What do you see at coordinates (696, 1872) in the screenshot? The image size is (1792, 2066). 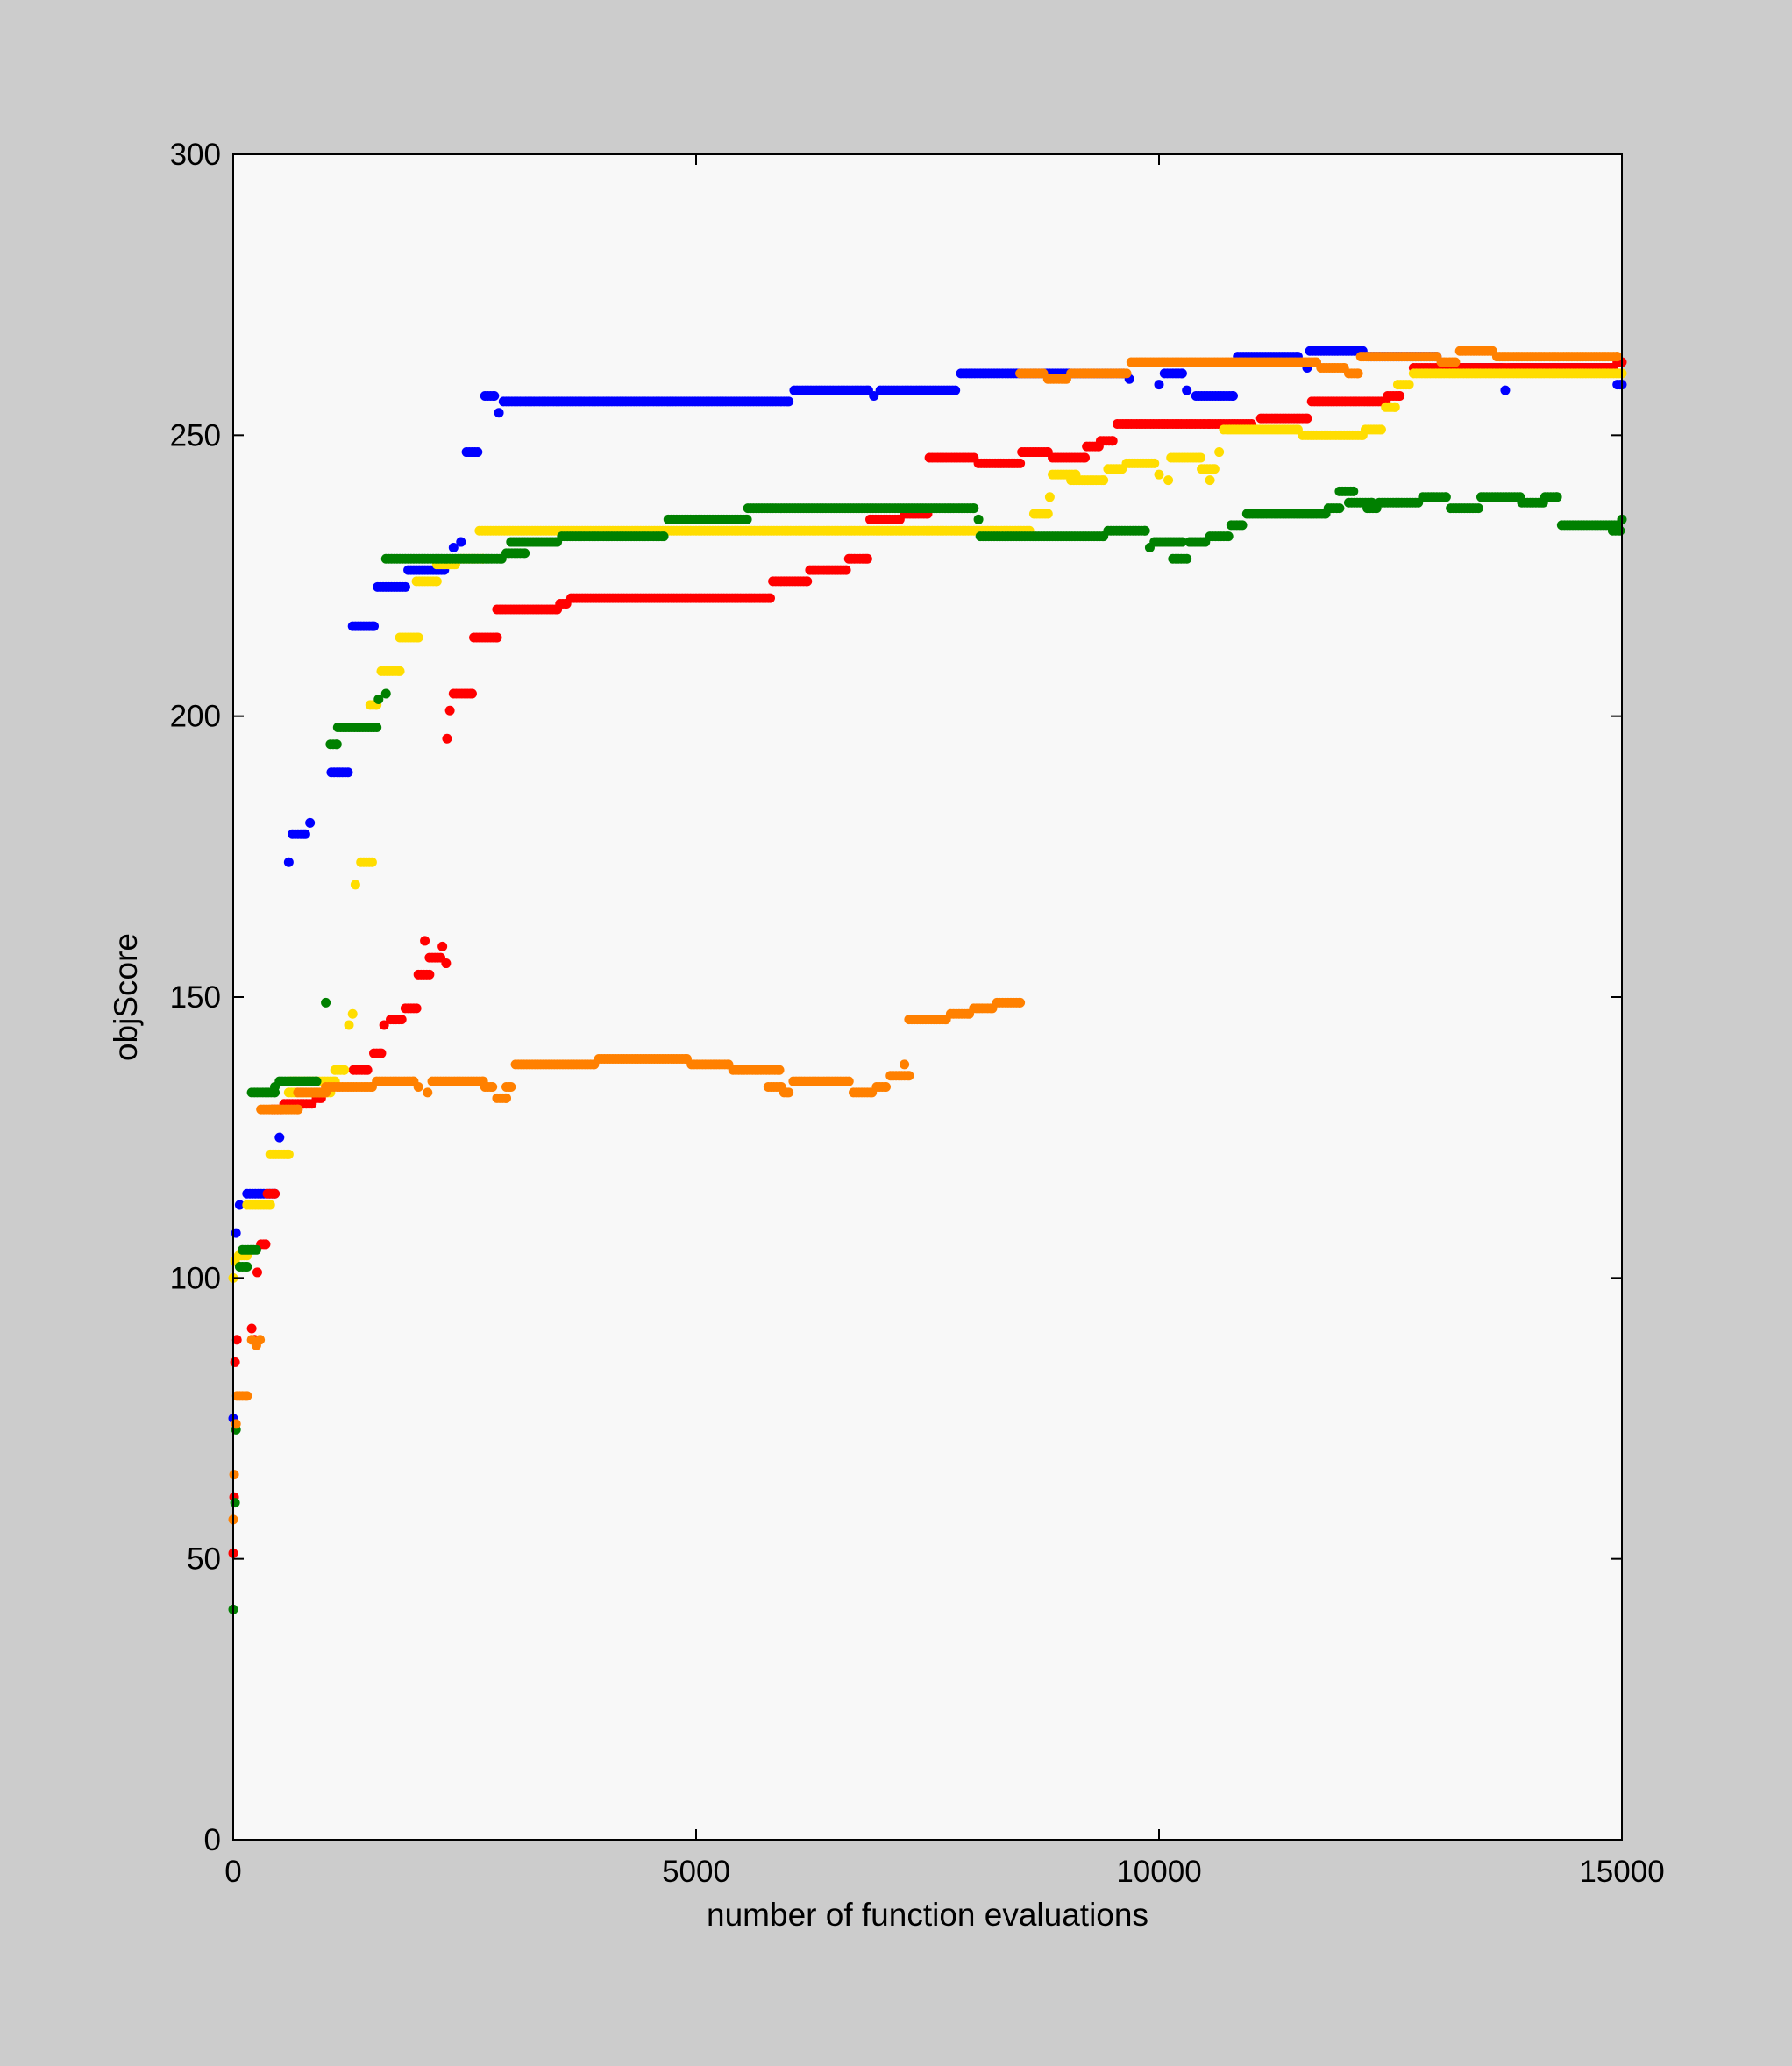 I see `x-tick-label: 5000` at bounding box center [696, 1872].